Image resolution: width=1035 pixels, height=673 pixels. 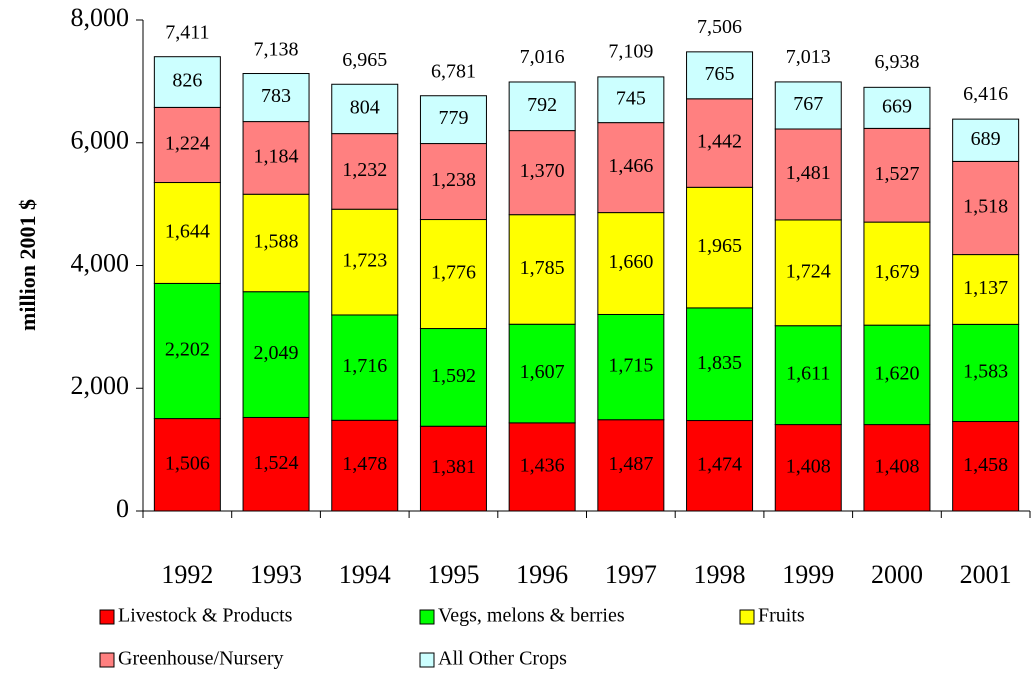 I want to click on y-tick-label: 6,000, so click(x=100, y=140).